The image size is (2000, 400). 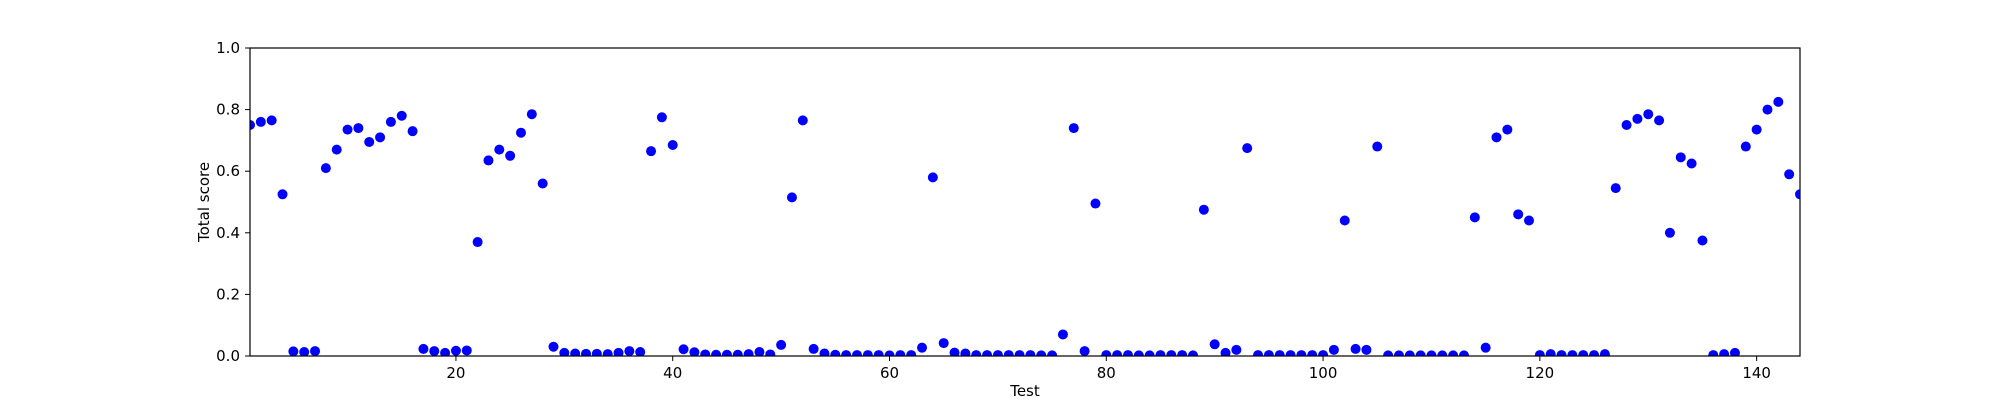 I want to click on y-tick-label: 0.8, so click(x=228, y=110).